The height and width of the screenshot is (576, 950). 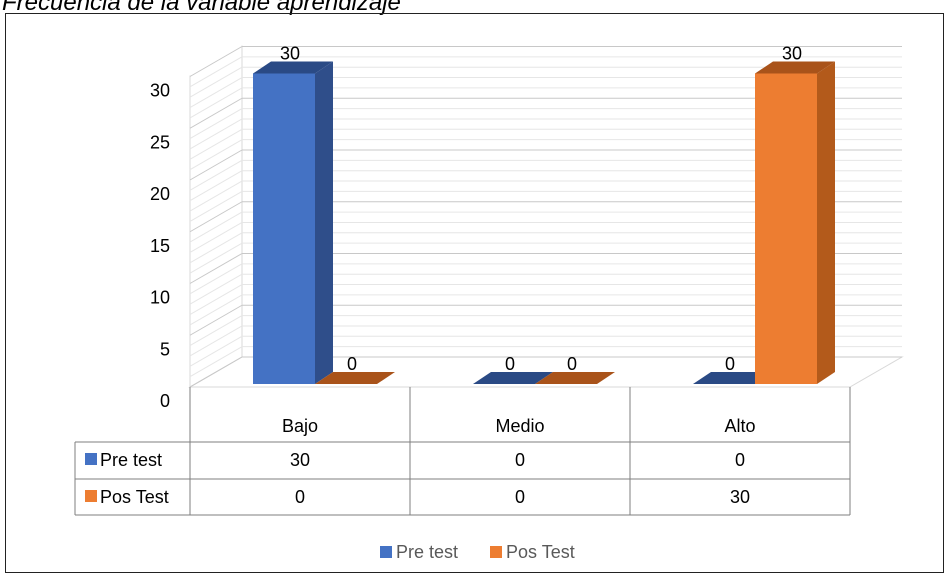 I want to click on y-axis: 0 5 10 15 20 25 30, so click(x=160, y=246).